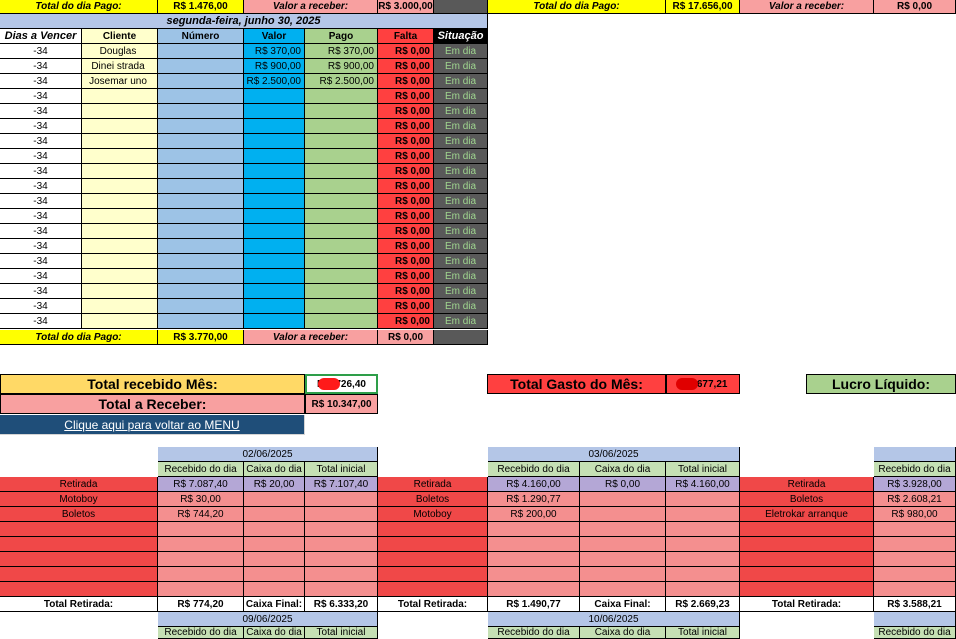 The height and width of the screenshot is (639, 956). I want to click on cash-date: 03/06/2025, so click(614, 454).